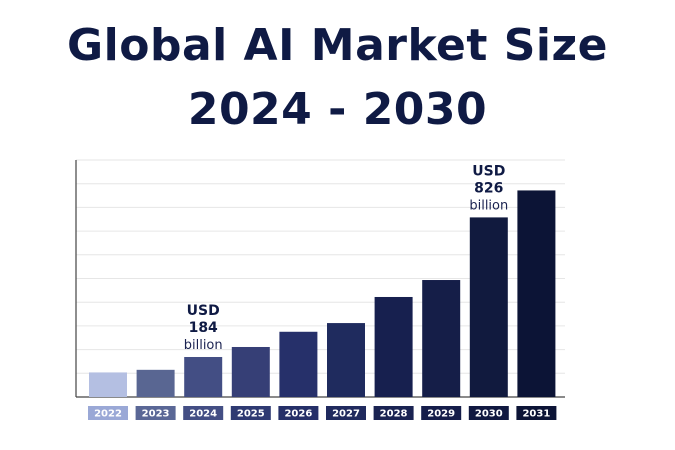  I want to click on tick-label-2029: 2029, so click(441, 414).